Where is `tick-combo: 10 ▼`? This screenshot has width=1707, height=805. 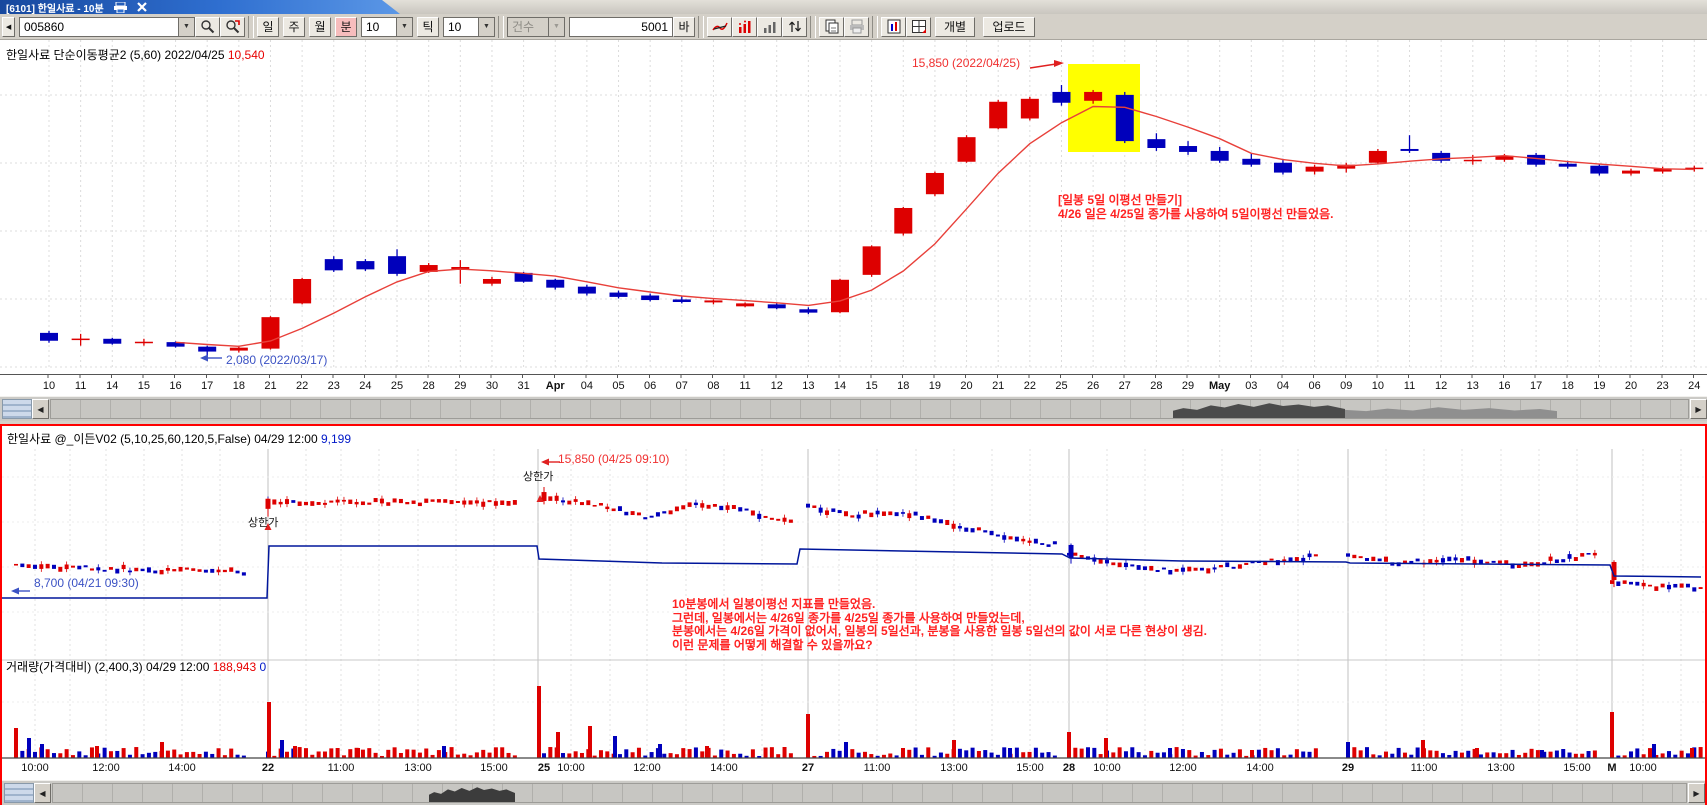
tick-combo: 10 ▼ is located at coordinates (469, 26).